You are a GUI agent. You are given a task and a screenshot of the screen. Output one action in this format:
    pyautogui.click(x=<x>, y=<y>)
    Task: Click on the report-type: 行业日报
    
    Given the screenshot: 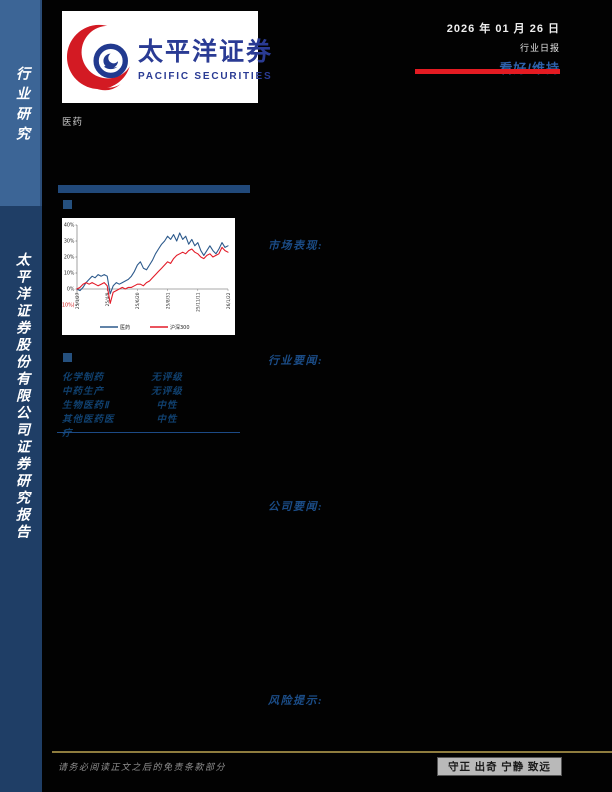 What is the action you would take?
    pyautogui.click(x=539, y=48)
    